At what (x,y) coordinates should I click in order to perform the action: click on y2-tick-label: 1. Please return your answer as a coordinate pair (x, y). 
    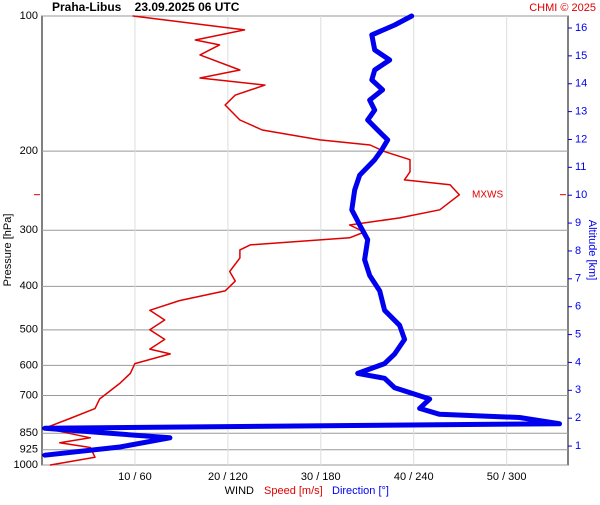
    Looking at the image, I should click on (578, 446).